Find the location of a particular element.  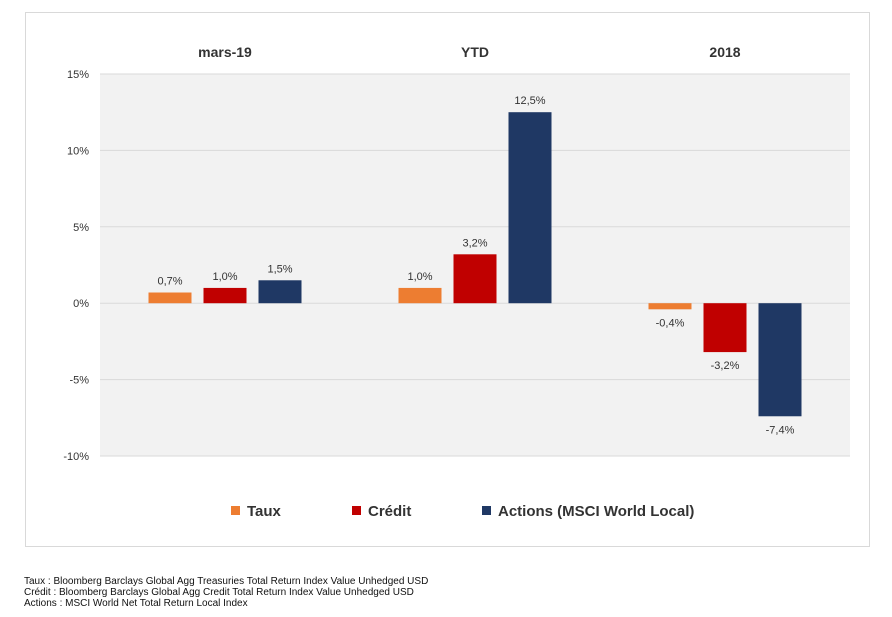

data-label: -3,2% is located at coordinates (725, 366).